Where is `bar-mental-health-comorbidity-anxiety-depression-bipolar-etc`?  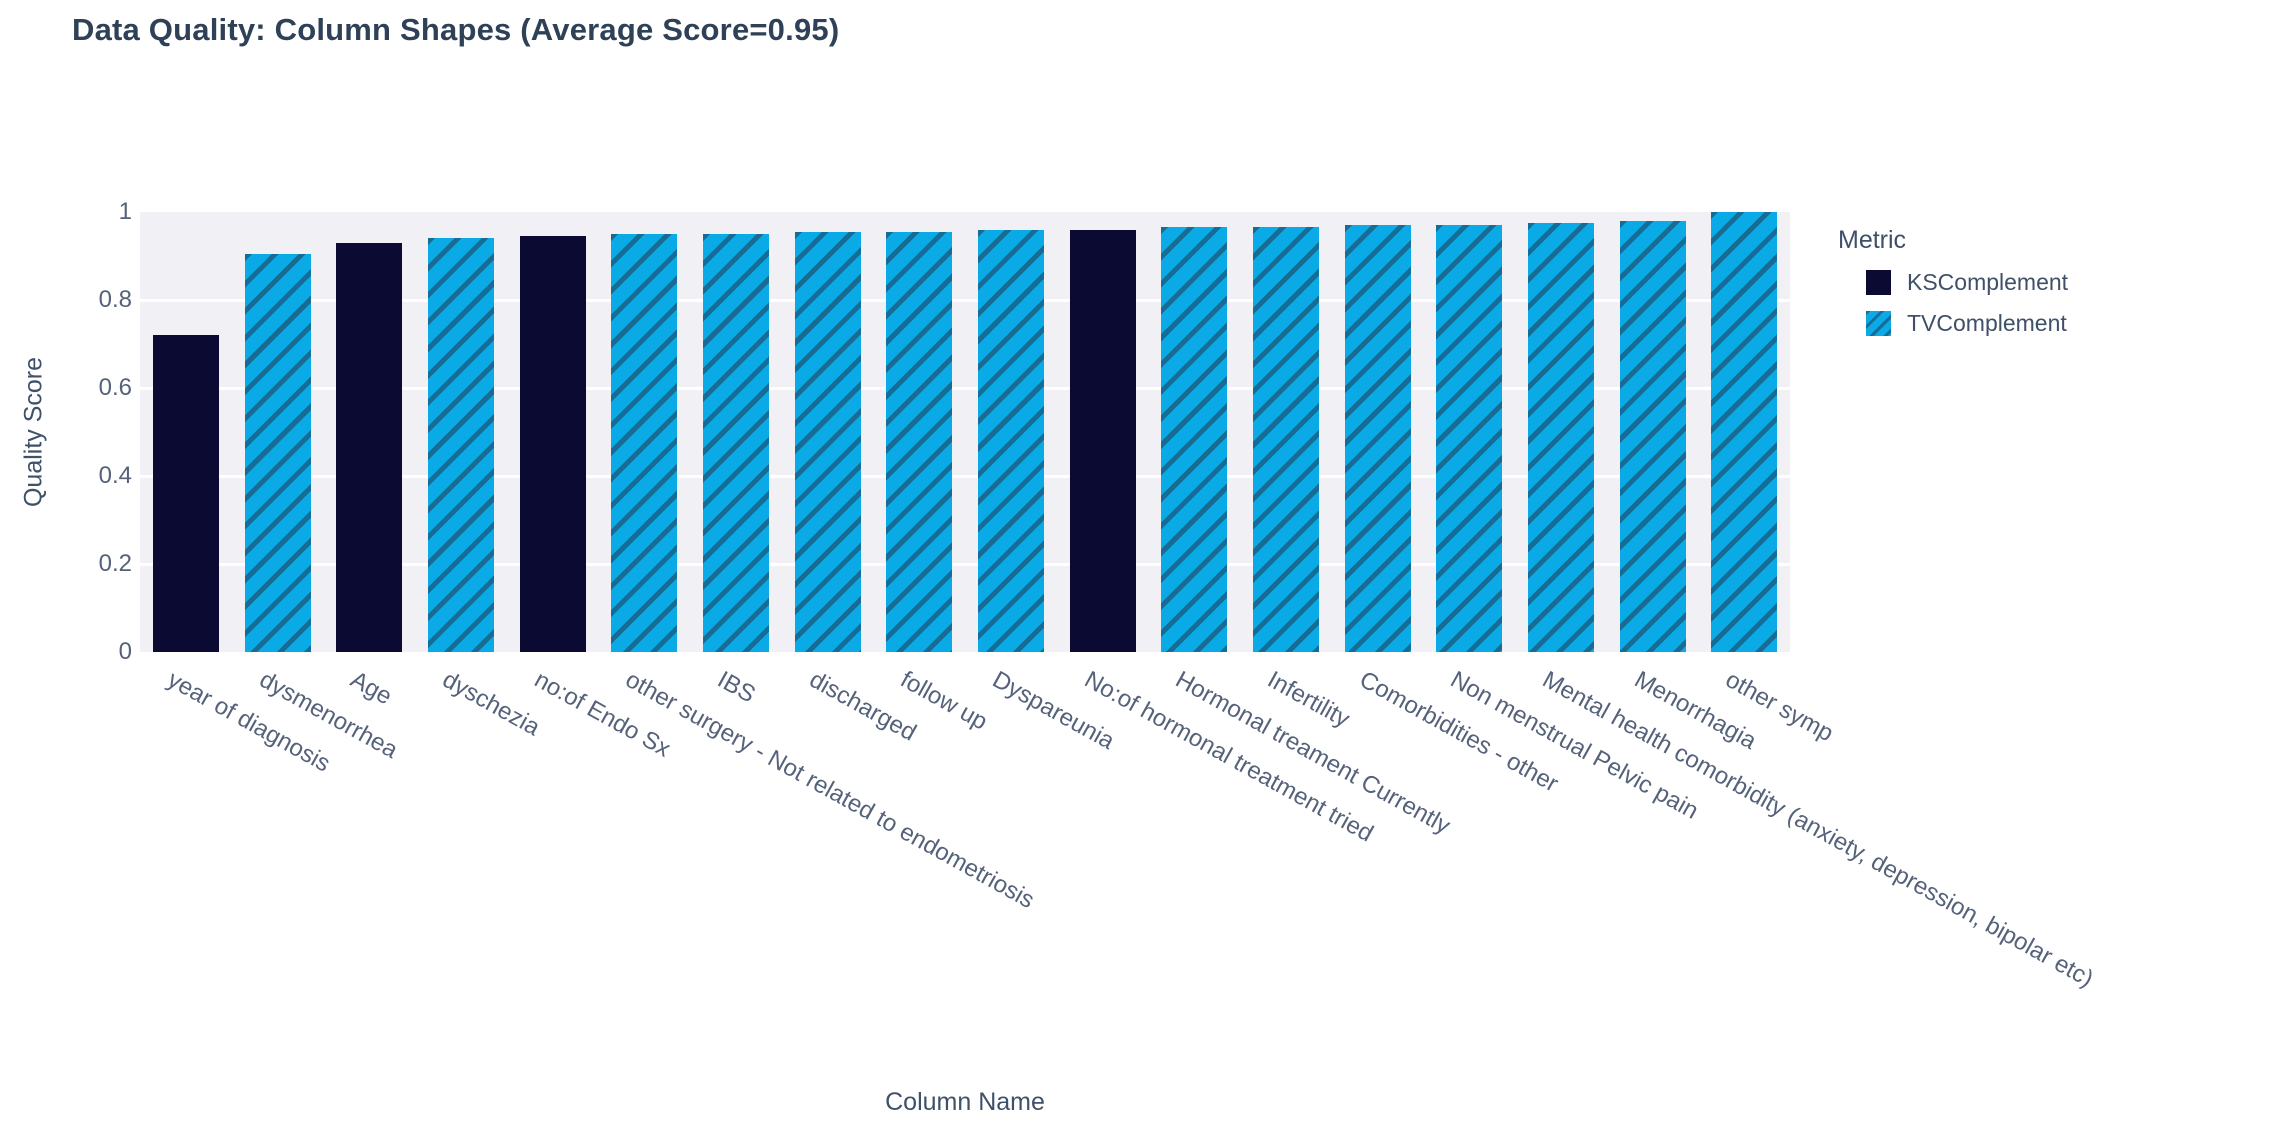
bar-mental-health-comorbidity-anxiety-depression-bipolar-etc is located at coordinates (1561, 437).